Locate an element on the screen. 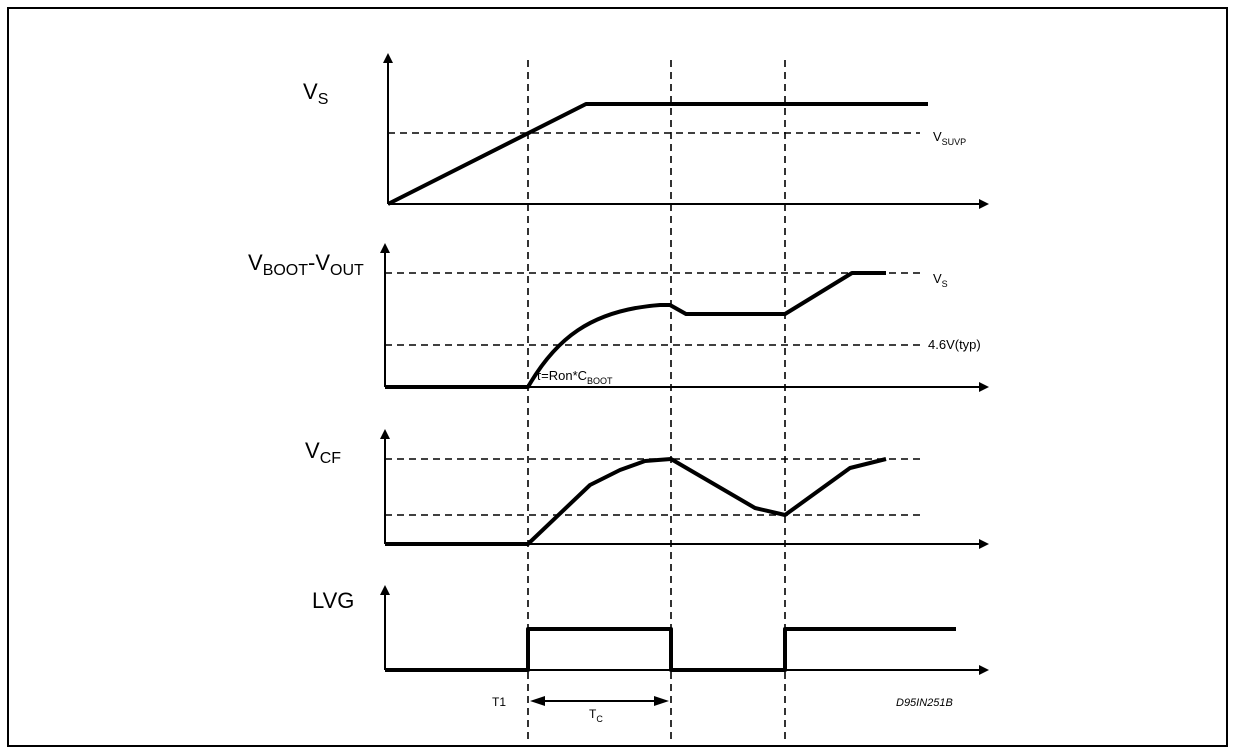  lvg-signal-label: LVG is located at coordinates (333, 600).